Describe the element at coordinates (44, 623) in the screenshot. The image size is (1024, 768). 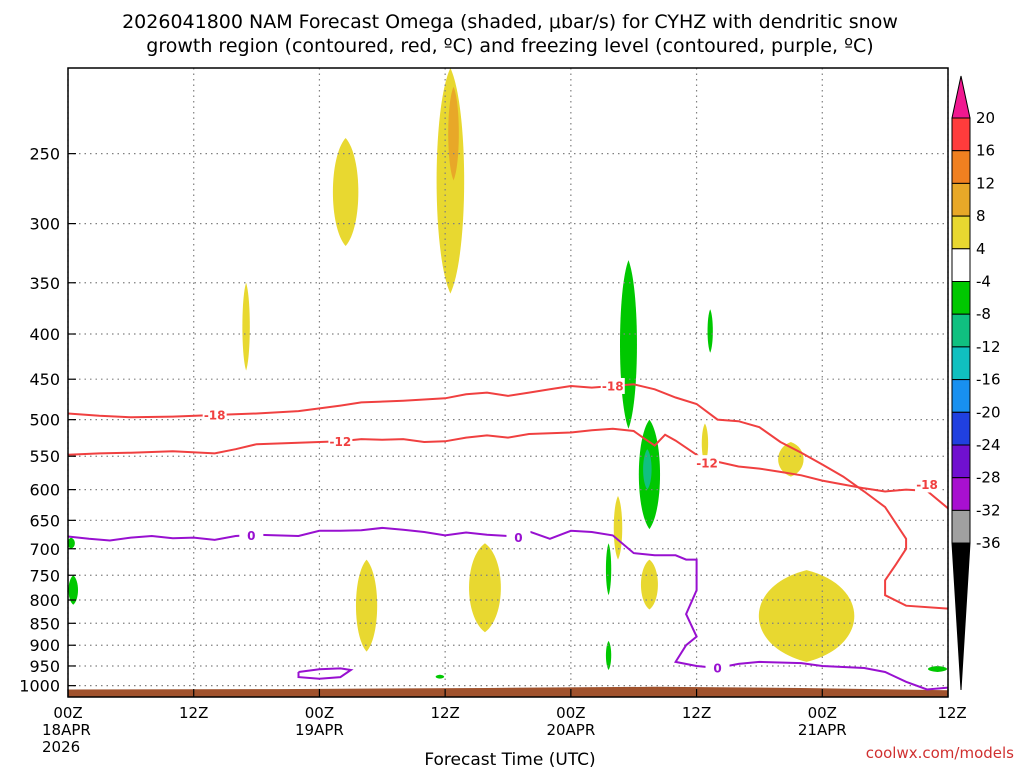
I see `ytick-label-850: 850` at that location.